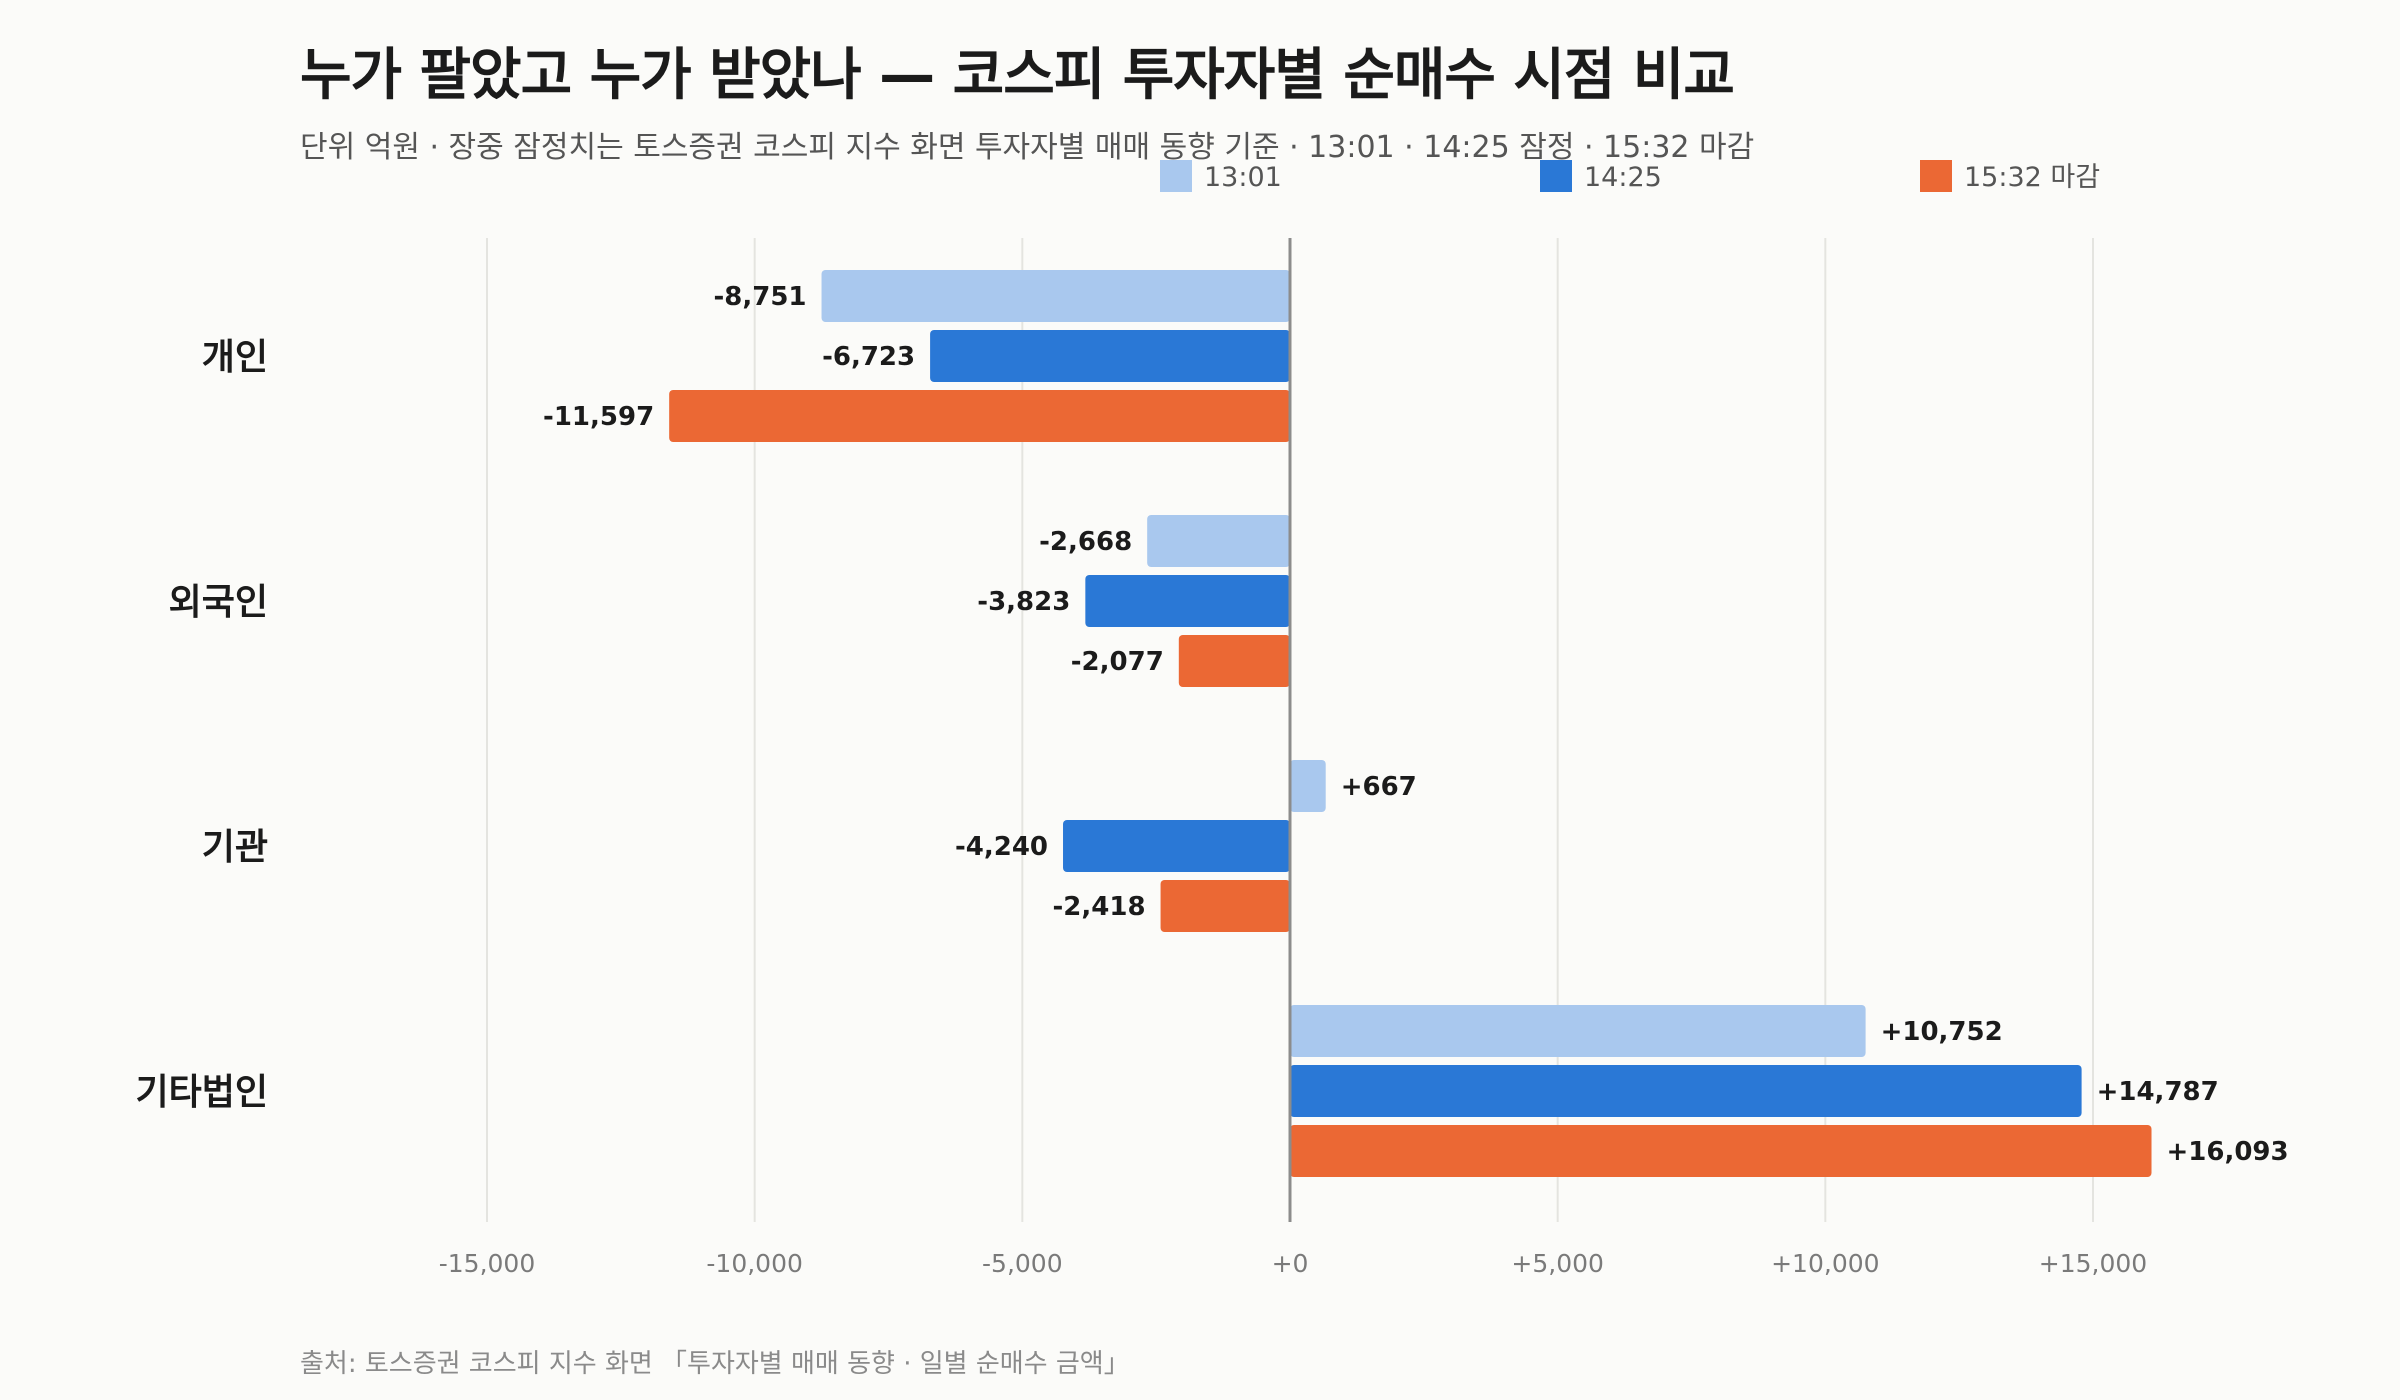  I want to click on data-label: -2,418, so click(1099, 907).